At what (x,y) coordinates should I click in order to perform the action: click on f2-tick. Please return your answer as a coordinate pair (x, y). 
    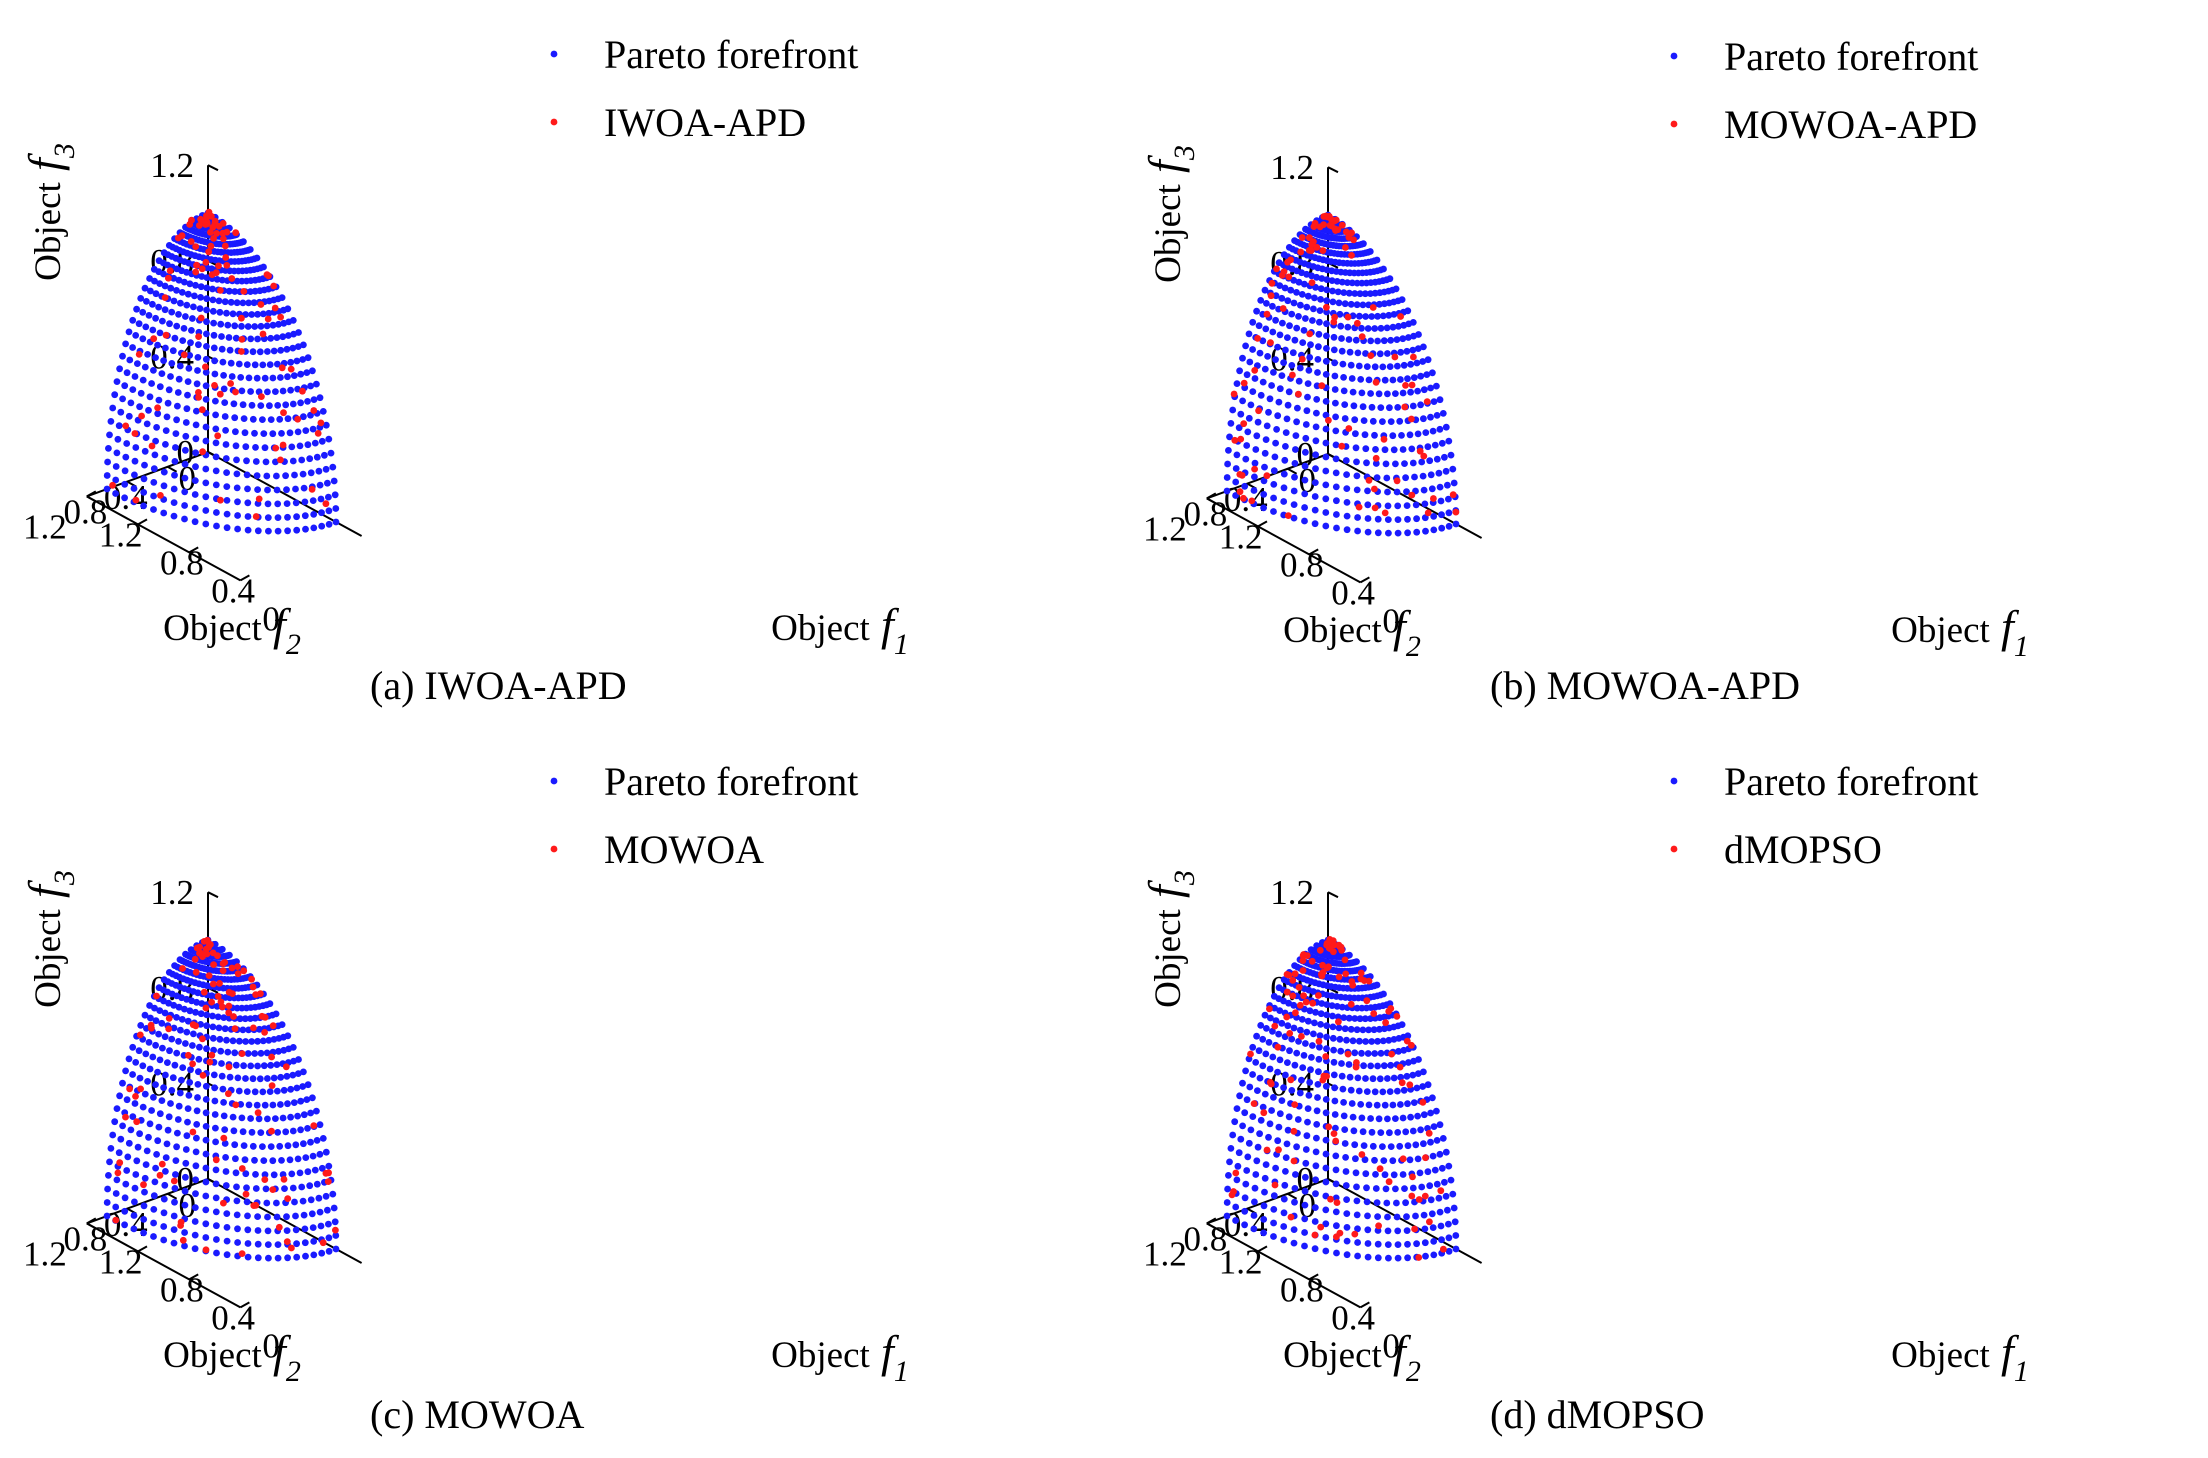
    Looking at the image, I should click on (91, 499).